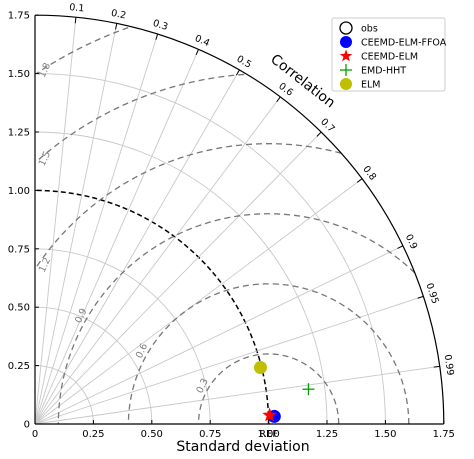 Image resolution: width=474 pixels, height=459 pixels. Describe the element at coordinates (210, 434) in the screenshot. I see `x-tick-label: 0.75` at that location.